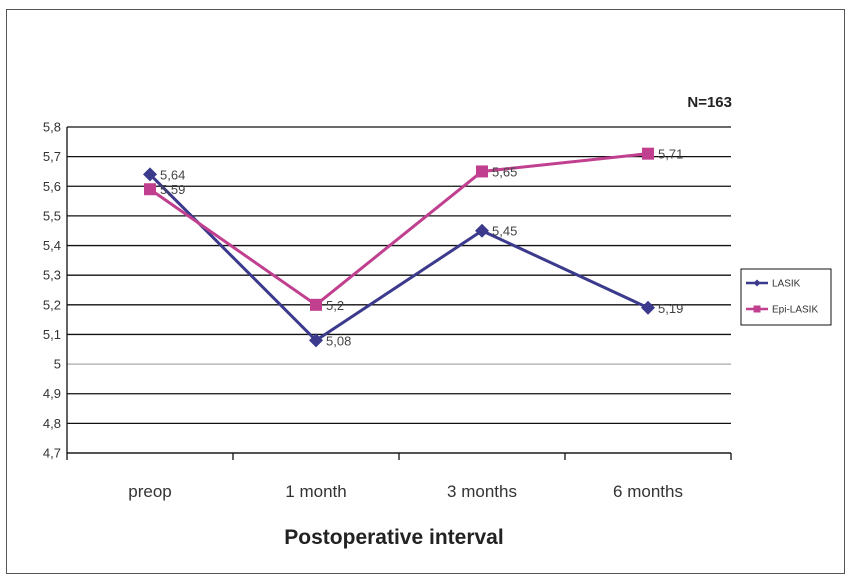 Image resolution: width=852 pixels, height=582 pixels. What do you see at coordinates (315, 491) in the screenshot?
I see `x-tick-label: 1 month` at bounding box center [315, 491].